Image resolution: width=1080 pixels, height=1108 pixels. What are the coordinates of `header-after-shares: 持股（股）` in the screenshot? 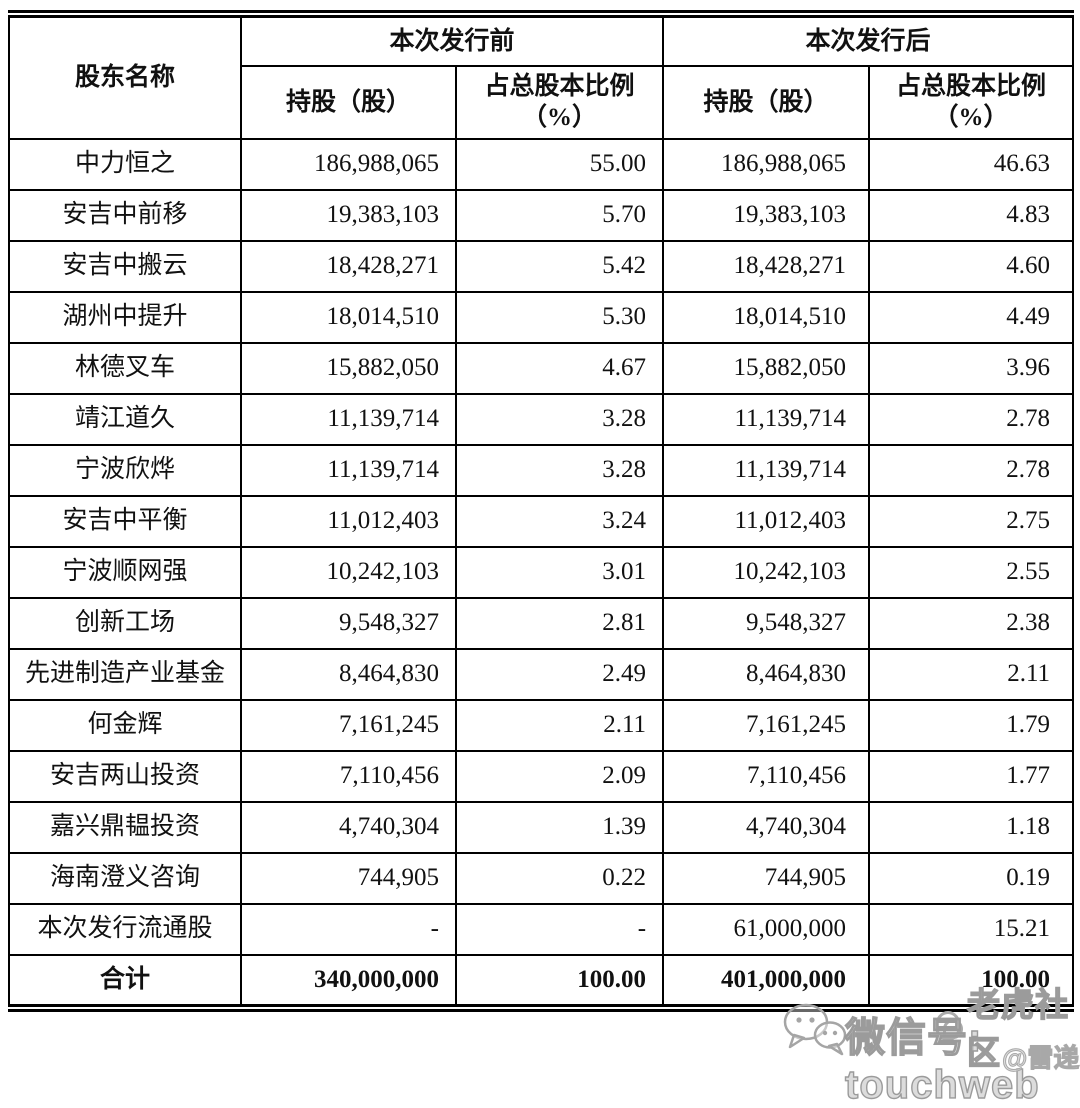 It's located at (766, 102).